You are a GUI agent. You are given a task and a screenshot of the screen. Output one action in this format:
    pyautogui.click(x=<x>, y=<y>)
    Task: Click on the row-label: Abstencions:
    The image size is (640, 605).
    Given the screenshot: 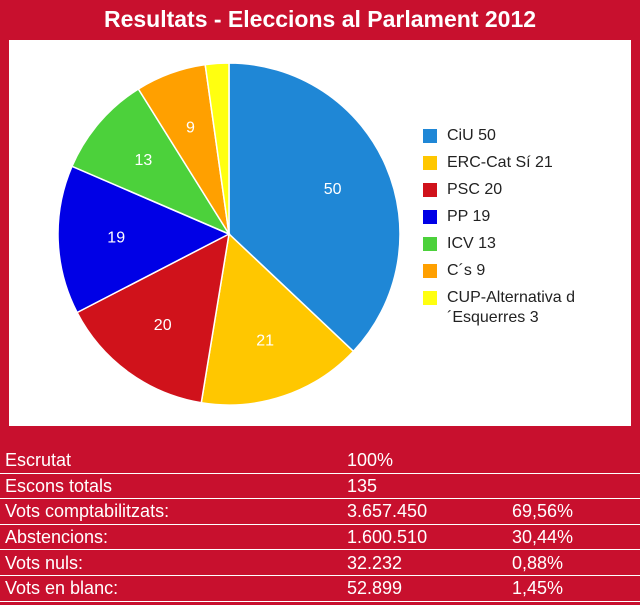 What is the action you would take?
    pyautogui.click(x=171, y=537)
    